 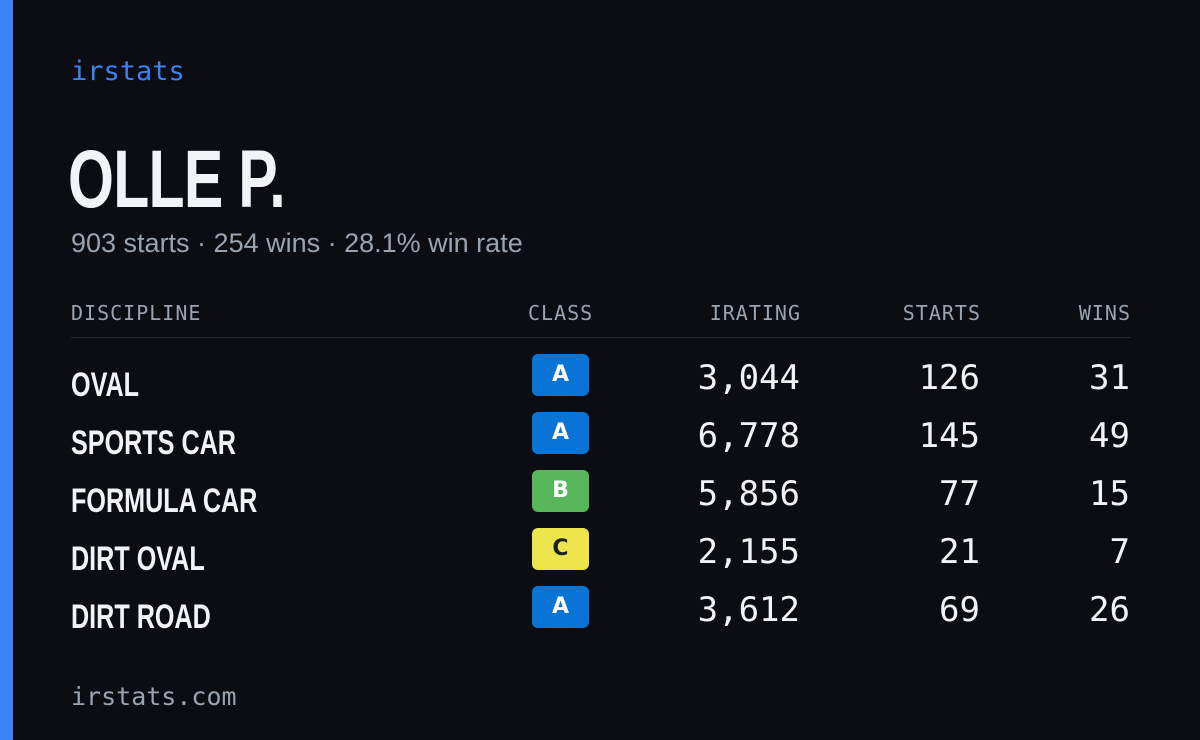 What do you see at coordinates (141, 617) in the screenshot?
I see `discipline-name: DIRT ROAD` at bounding box center [141, 617].